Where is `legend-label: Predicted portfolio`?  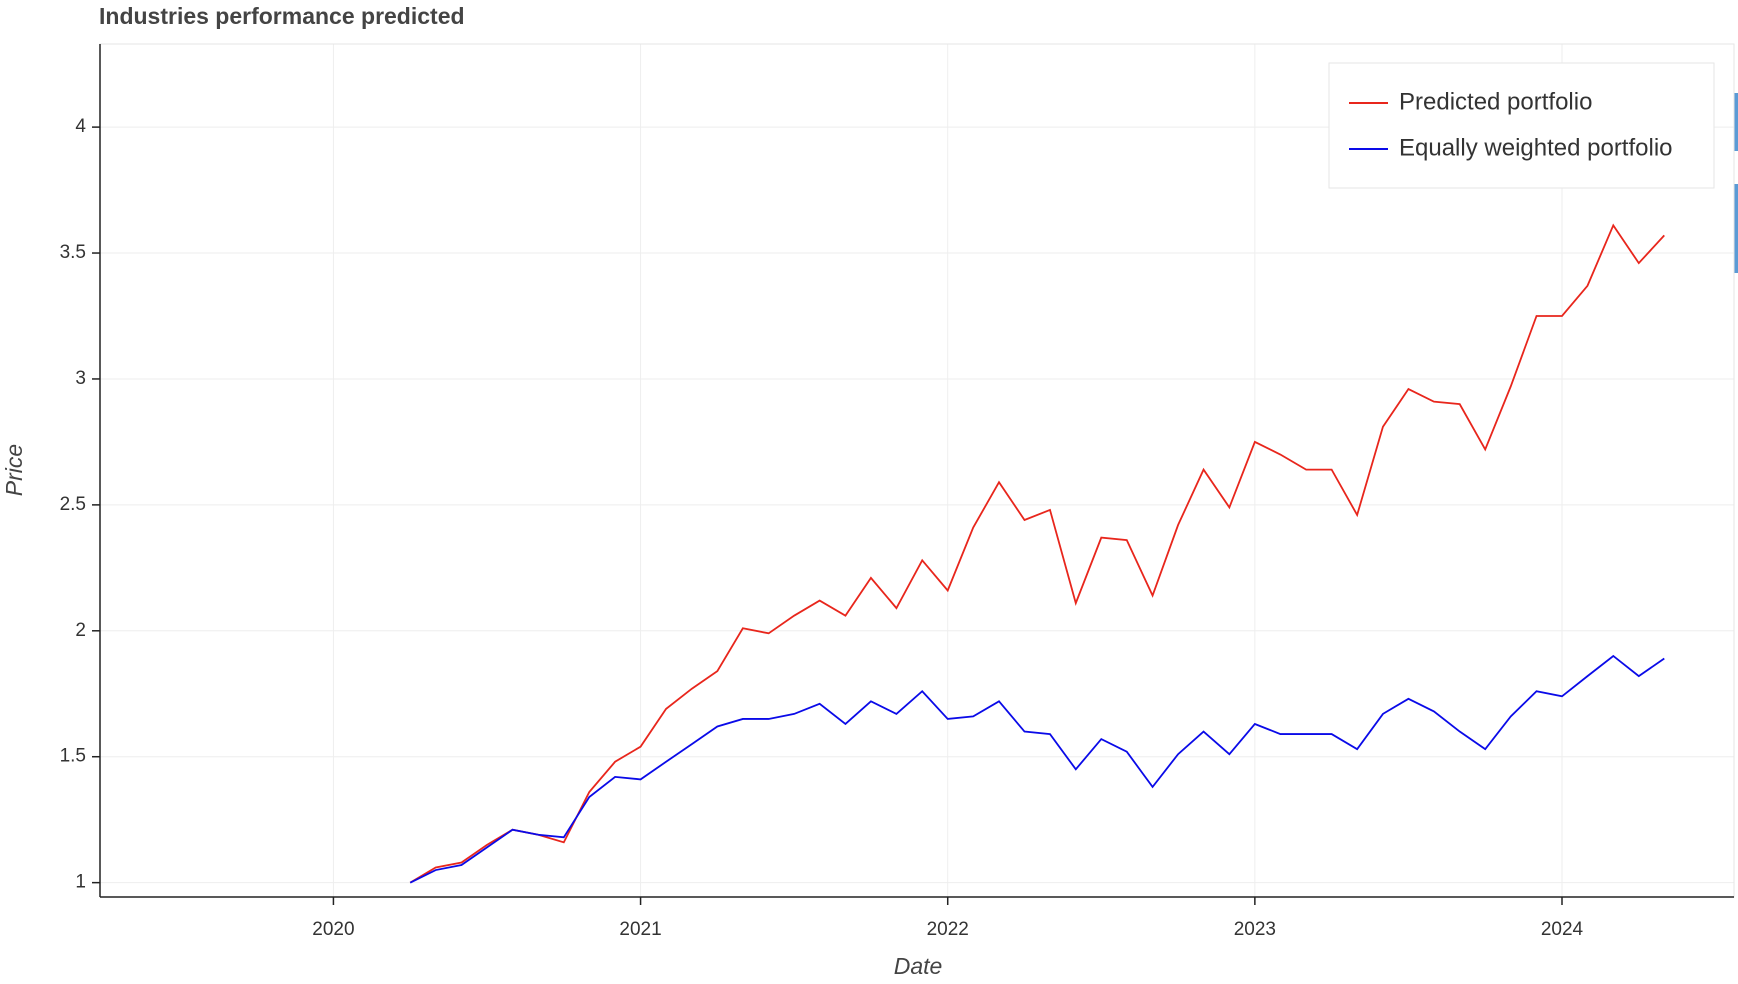 legend-label: Predicted portfolio is located at coordinates (1495, 101).